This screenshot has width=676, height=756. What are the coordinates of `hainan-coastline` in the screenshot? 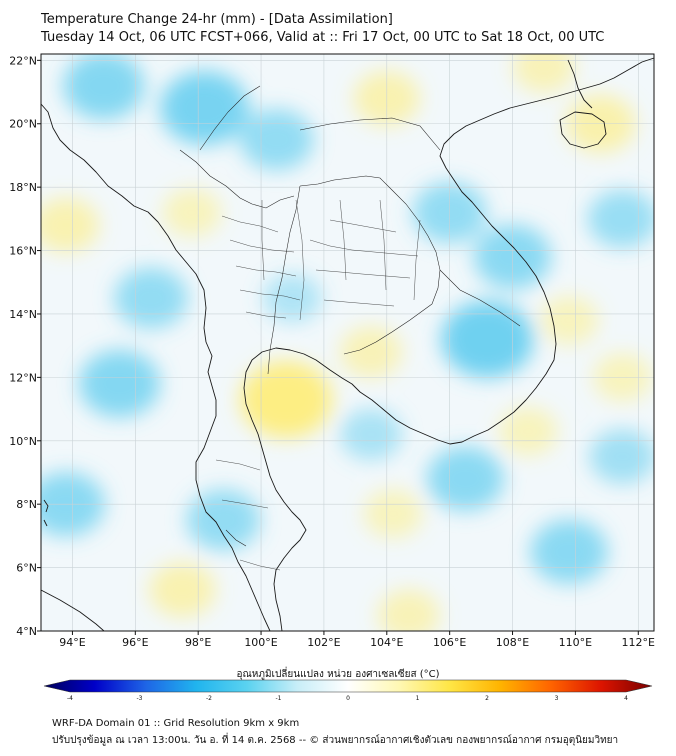 It's located at (583, 130).